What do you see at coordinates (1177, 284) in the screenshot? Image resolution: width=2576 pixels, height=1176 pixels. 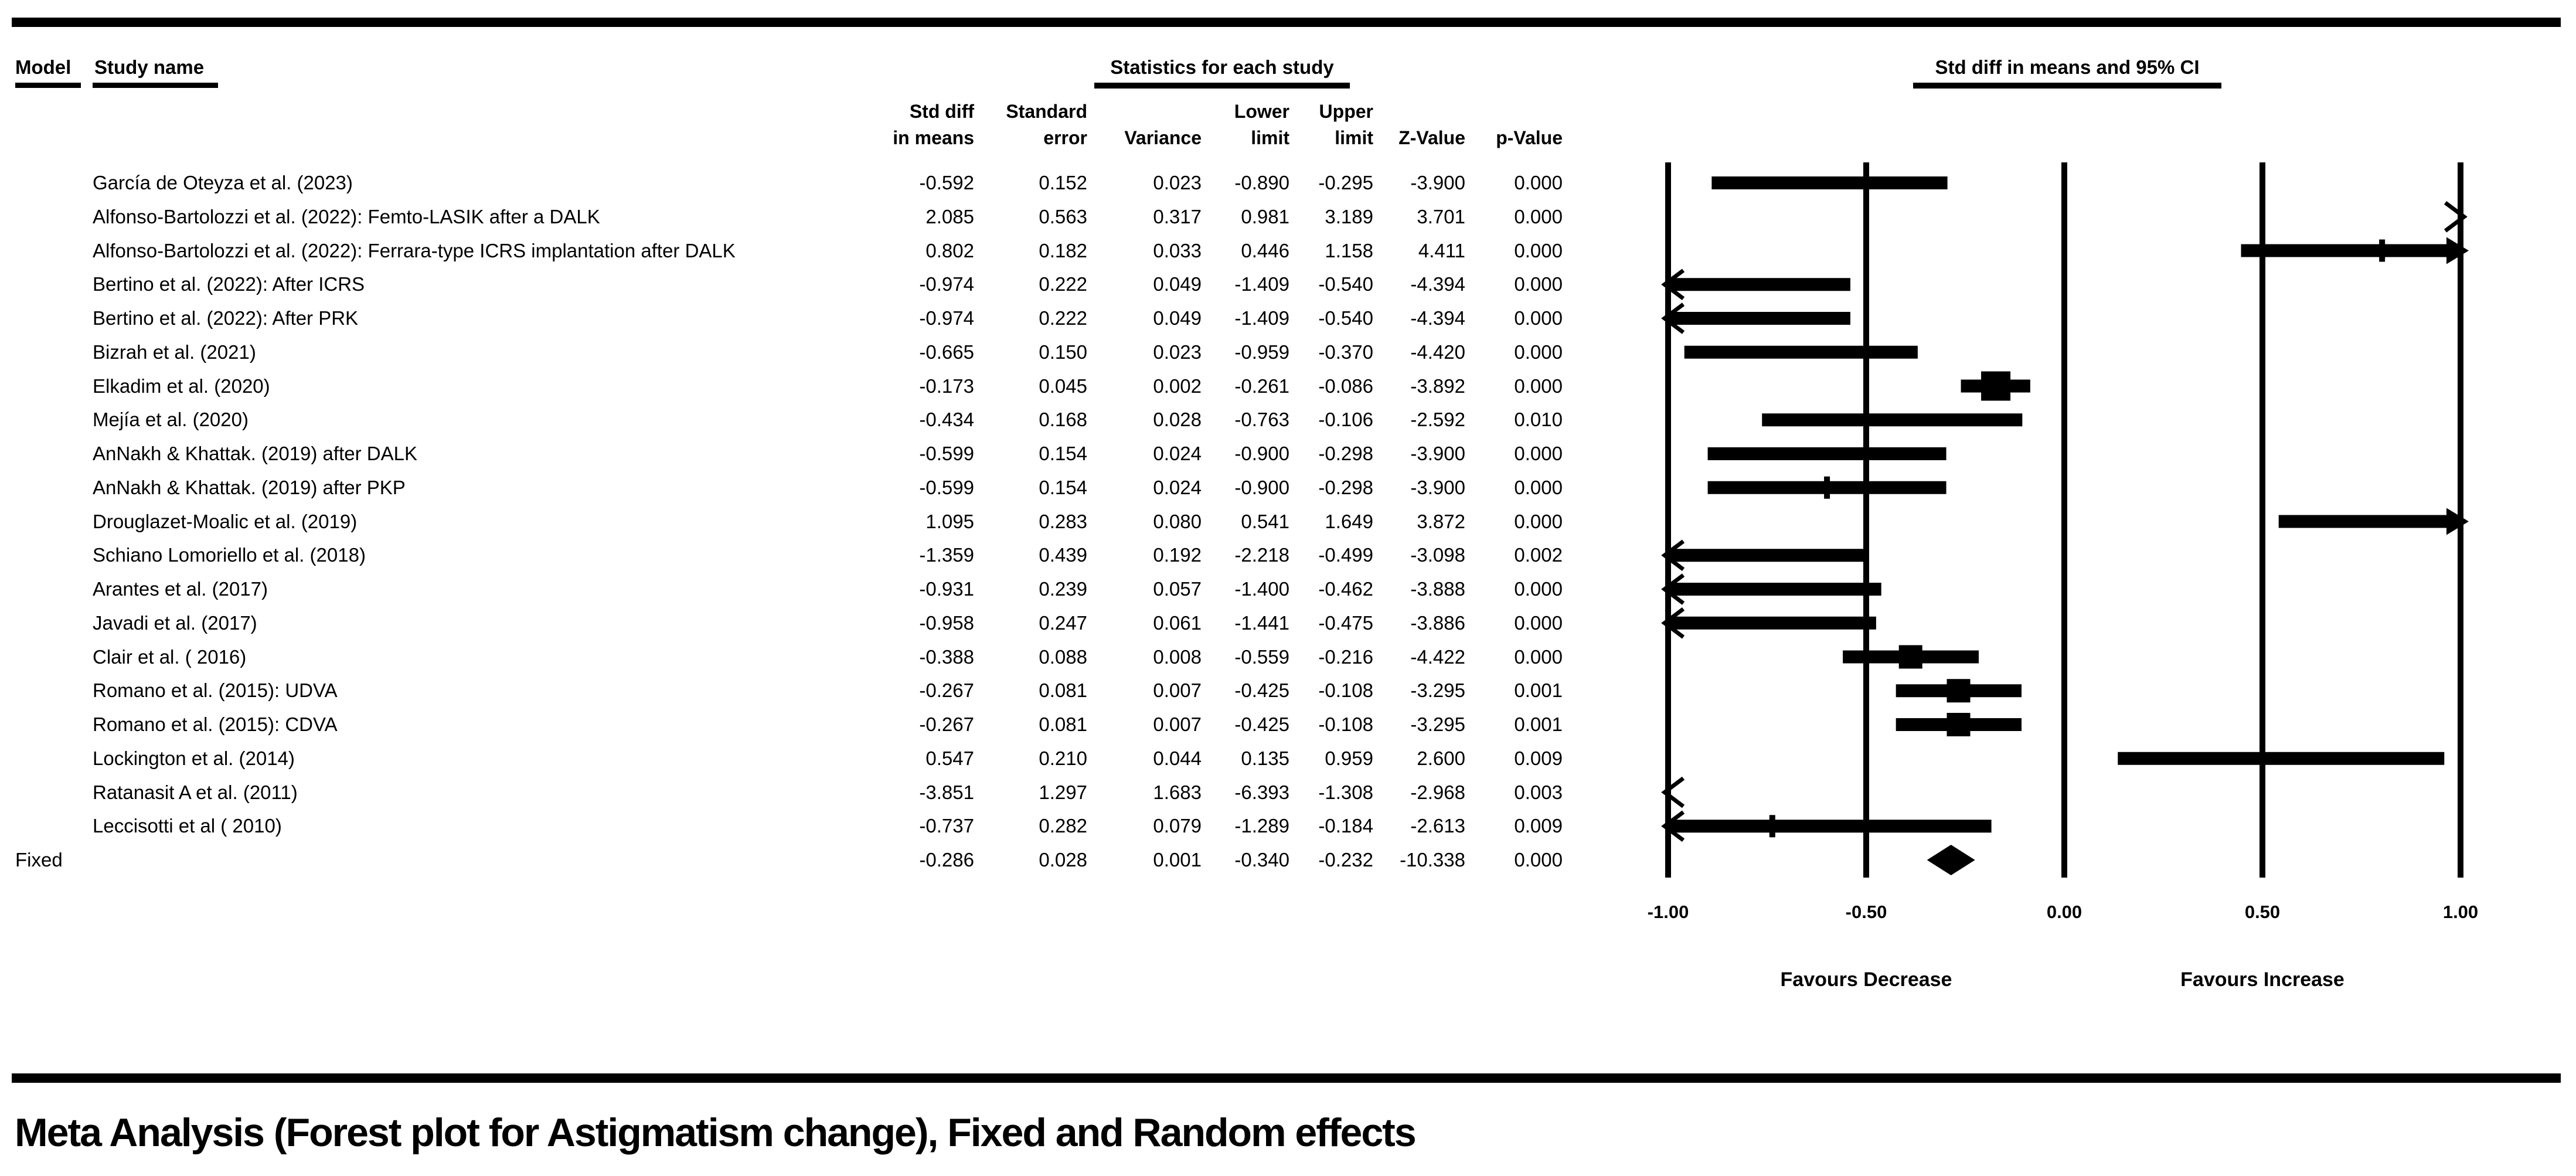 I see `stat-value: 0.049` at bounding box center [1177, 284].